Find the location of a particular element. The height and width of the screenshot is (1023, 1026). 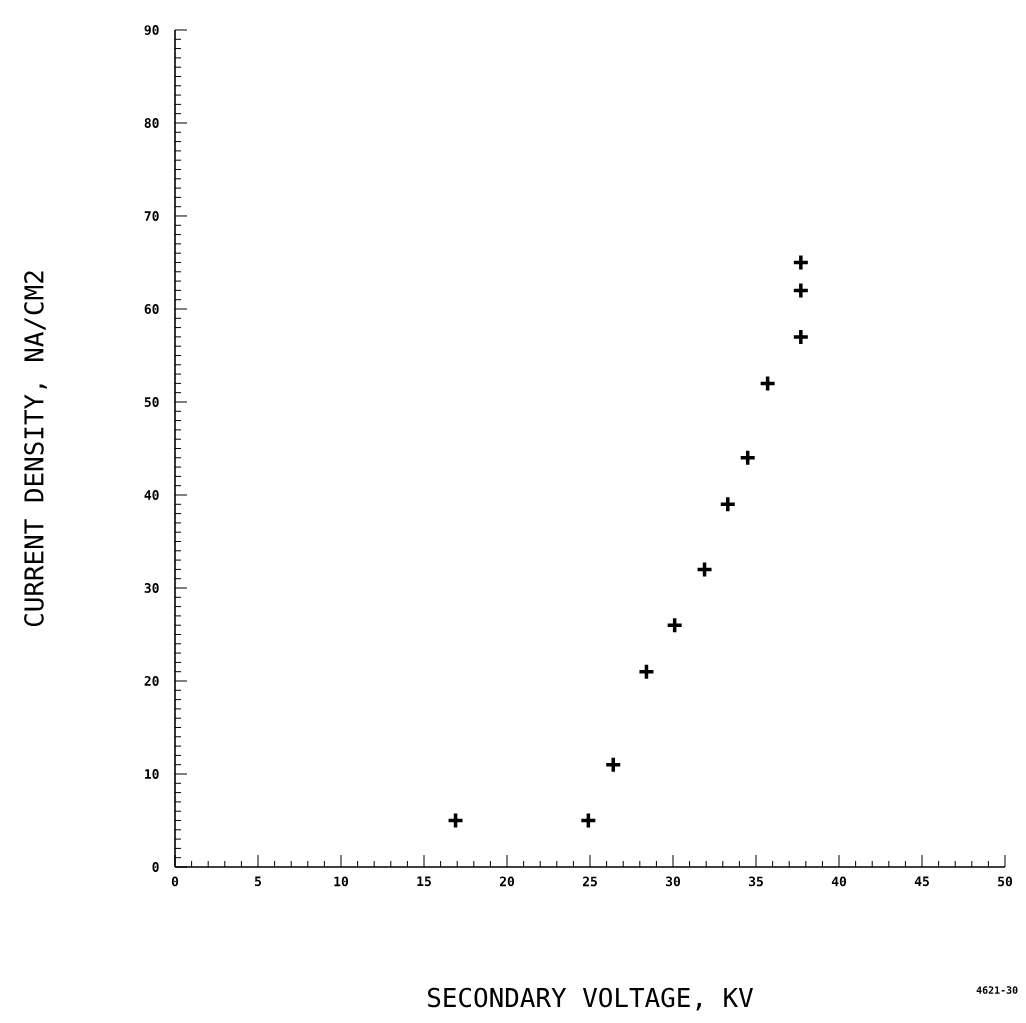

x-tick-label: 20 is located at coordinates (507, 881).